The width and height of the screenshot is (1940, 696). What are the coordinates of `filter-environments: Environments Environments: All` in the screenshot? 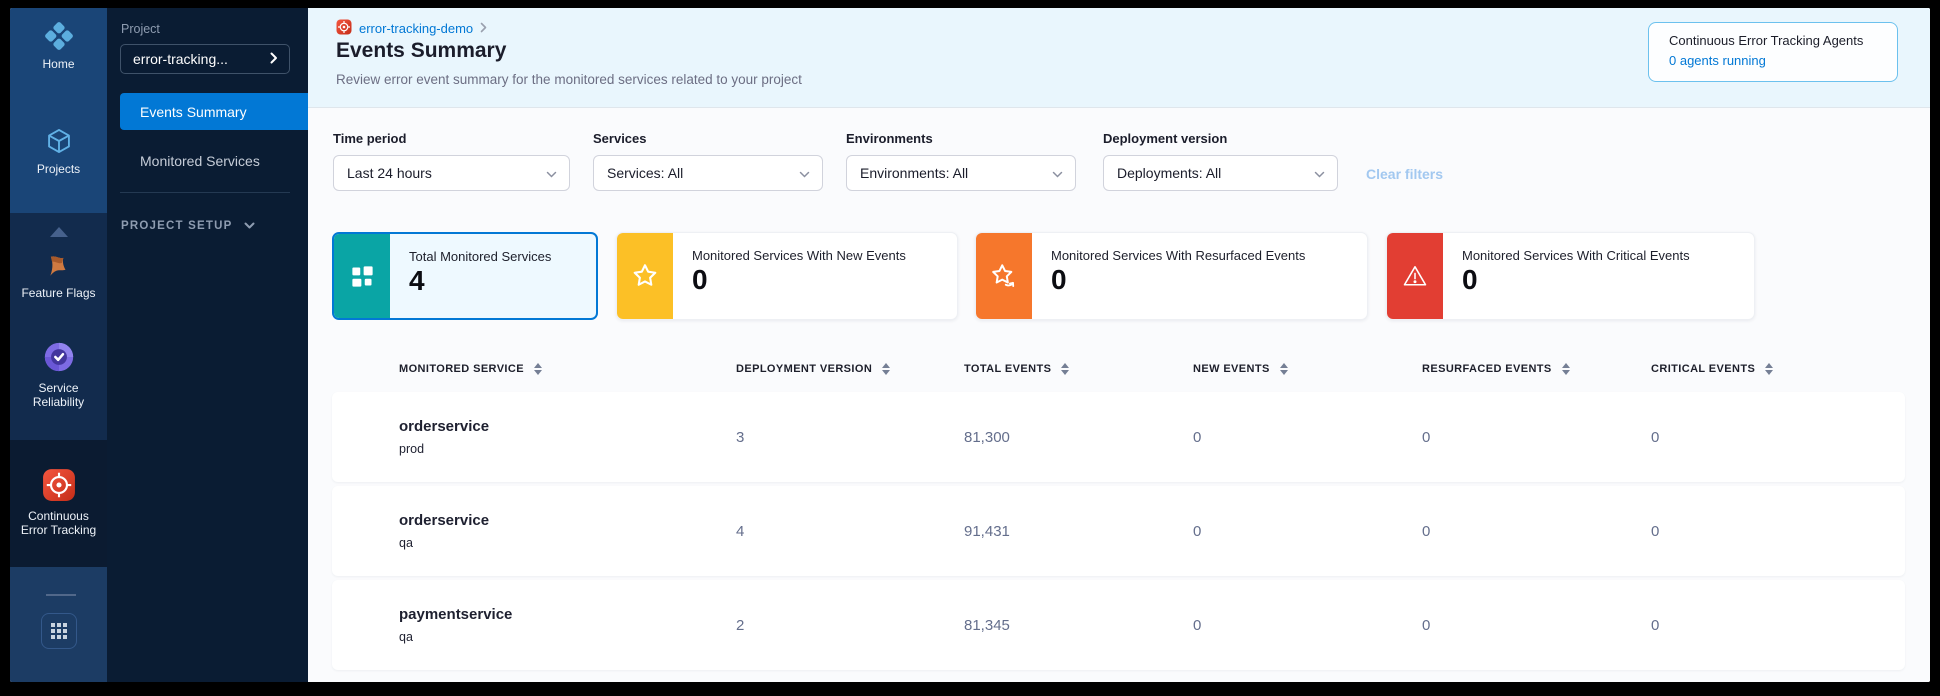 It's located at (961, 161).